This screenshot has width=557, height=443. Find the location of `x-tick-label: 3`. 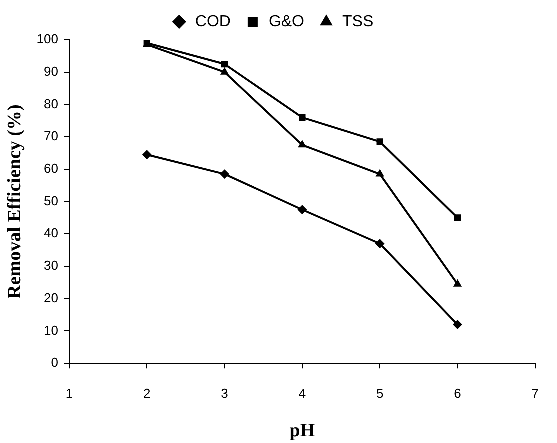

x-tick-label: 3 is located at coordinates (224, 393).